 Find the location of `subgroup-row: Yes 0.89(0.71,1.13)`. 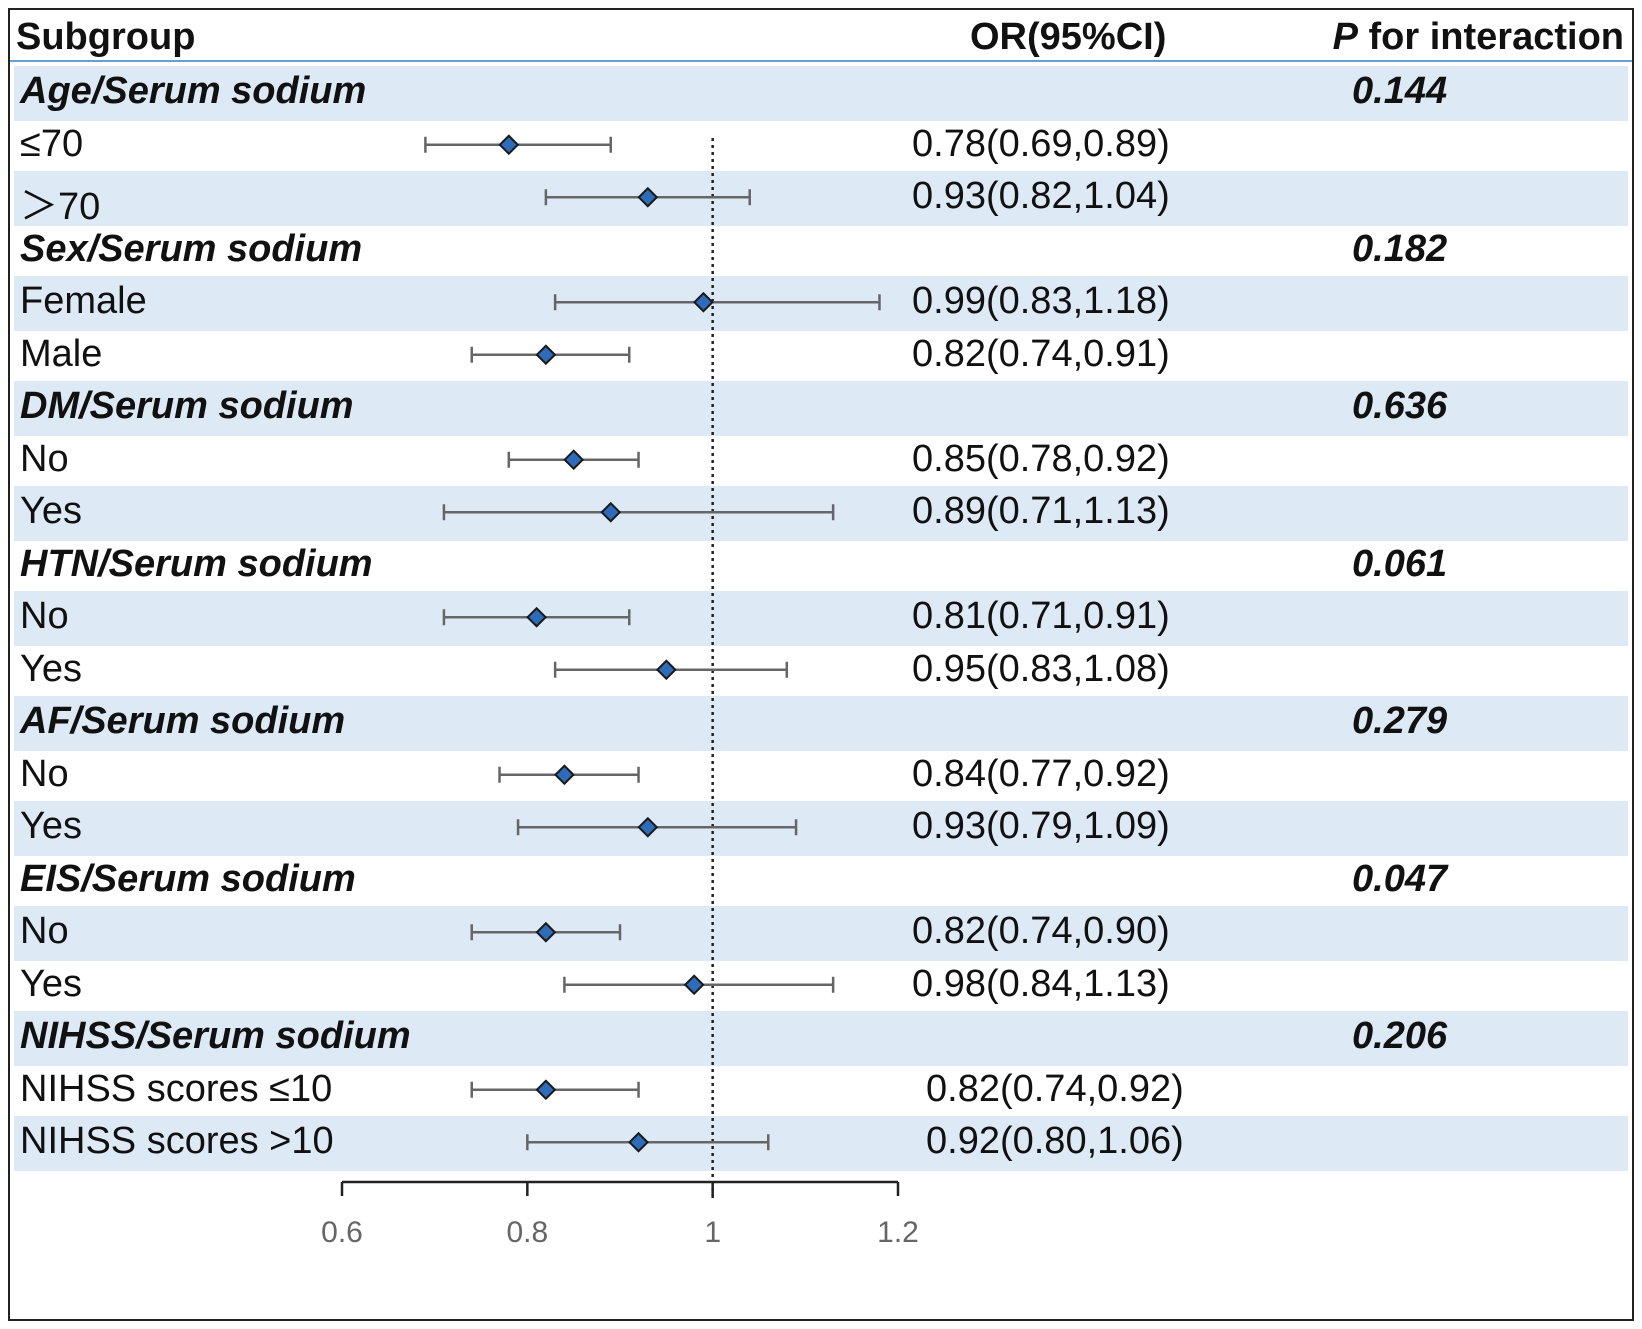

subgroup-row: Yes 0.89(0.71,1.13) is located at coordinates (821, 513).